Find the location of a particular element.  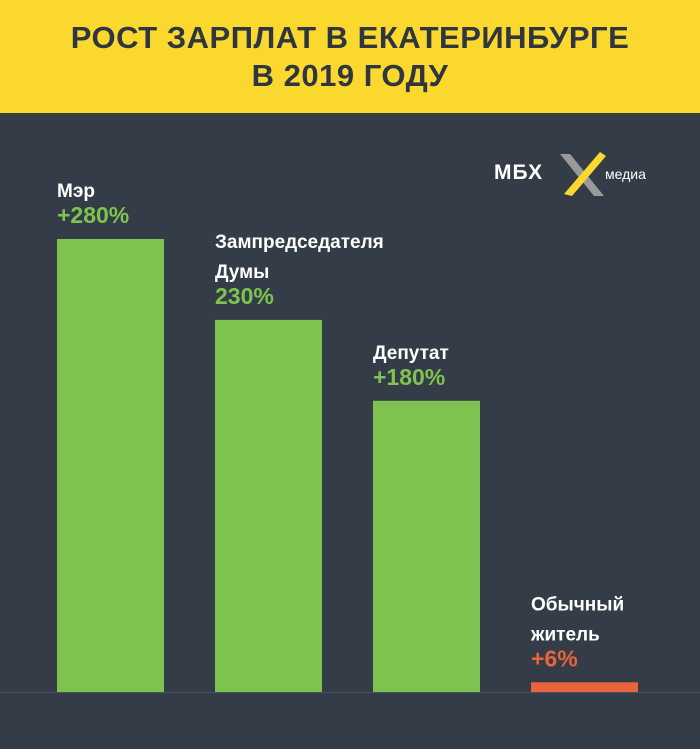

logo-subtext: медиа is located at coordinates (625, 174).